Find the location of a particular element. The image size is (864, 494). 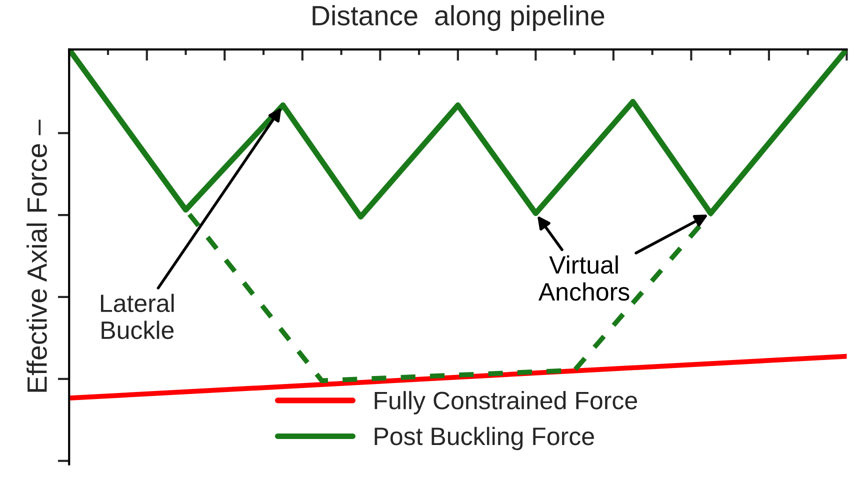

legend-label: Post Buckling Force is located at coordinates (484, 438).